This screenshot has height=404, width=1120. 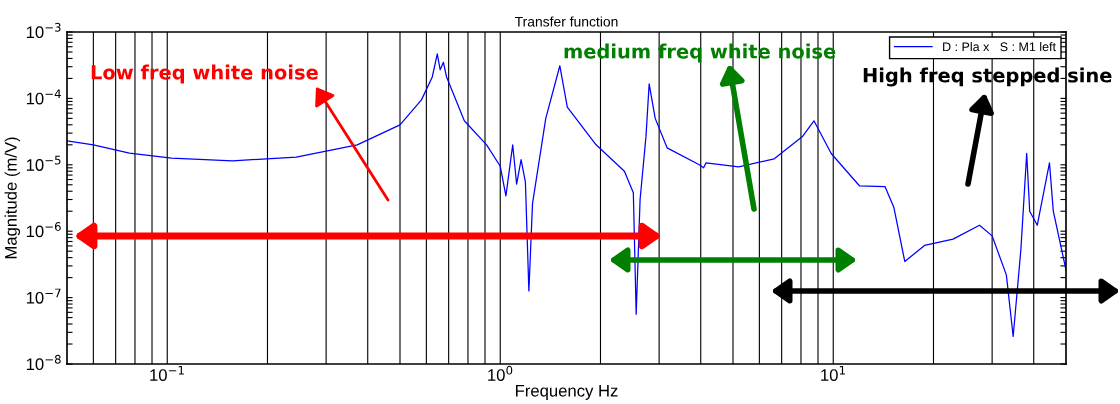 I want to click on y-tick-label: 10$^{−4}$, so click(x=43, y=97).